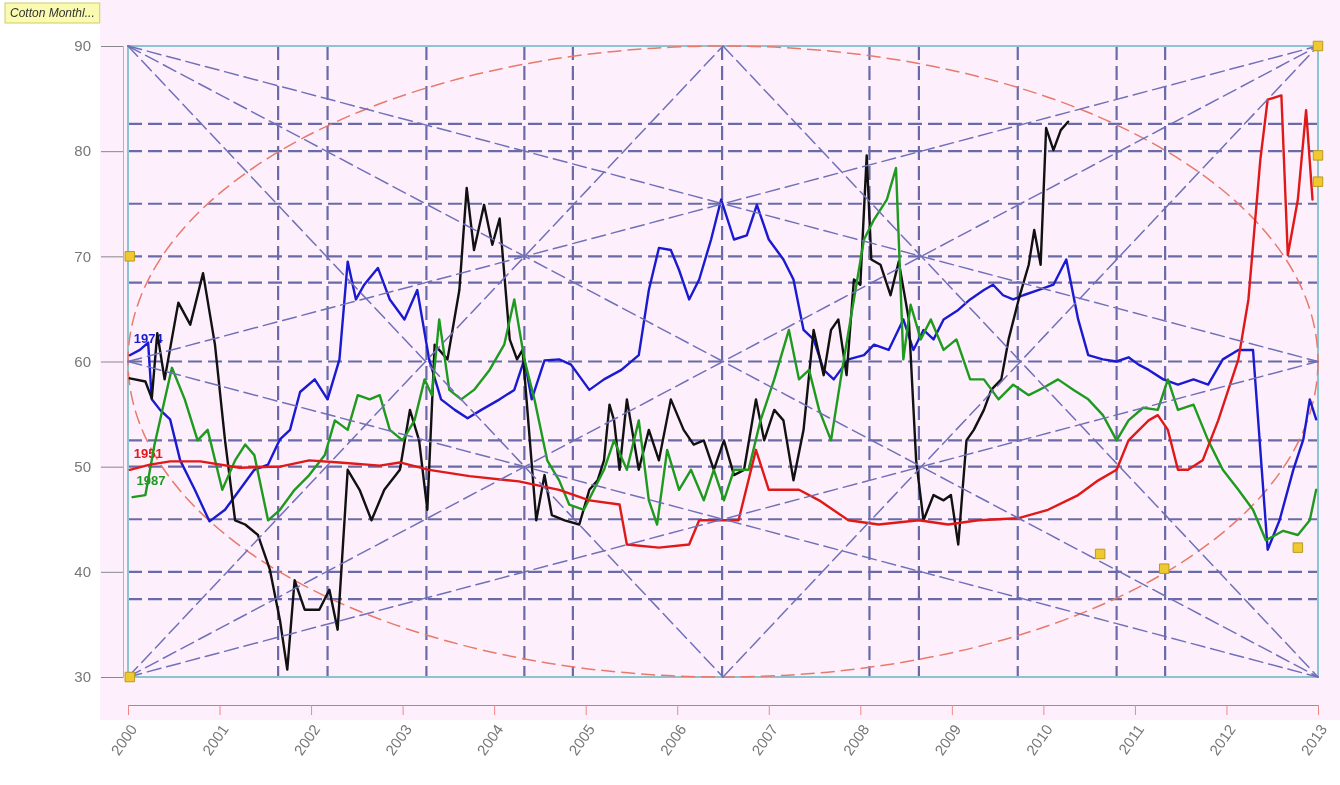  What do you see at coordinates (82, 46) in the screenshot?
I see `y-tick-label: 90` at bounding box center [82, 46].